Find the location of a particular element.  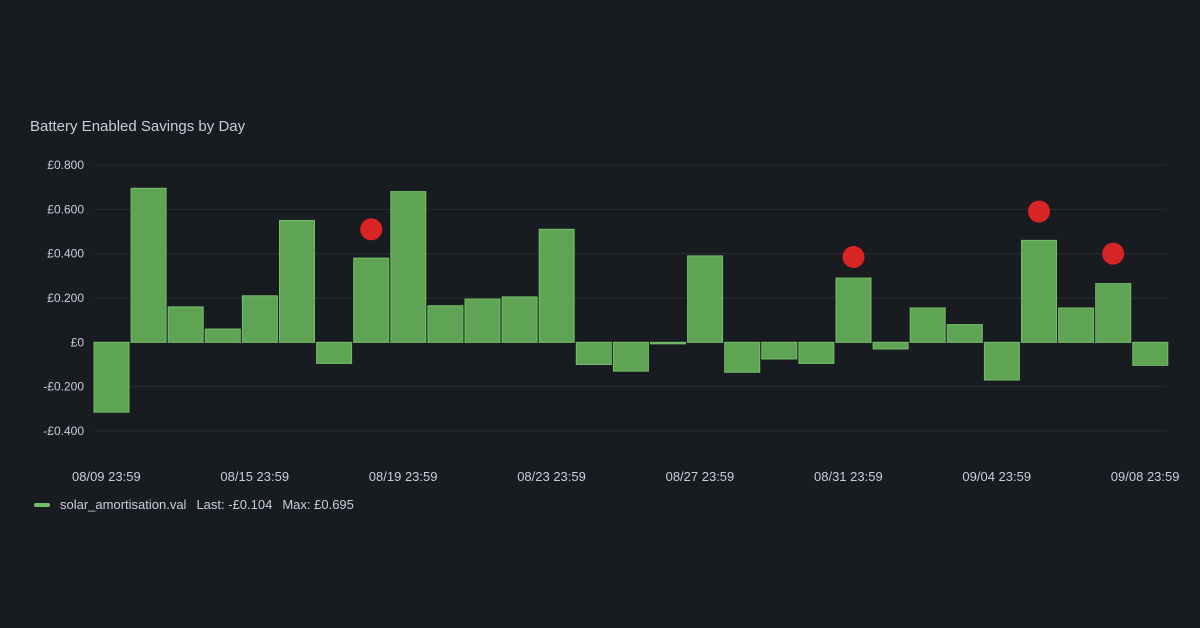

y-tick-label: £0.400 is located at coordinates (65, 254).